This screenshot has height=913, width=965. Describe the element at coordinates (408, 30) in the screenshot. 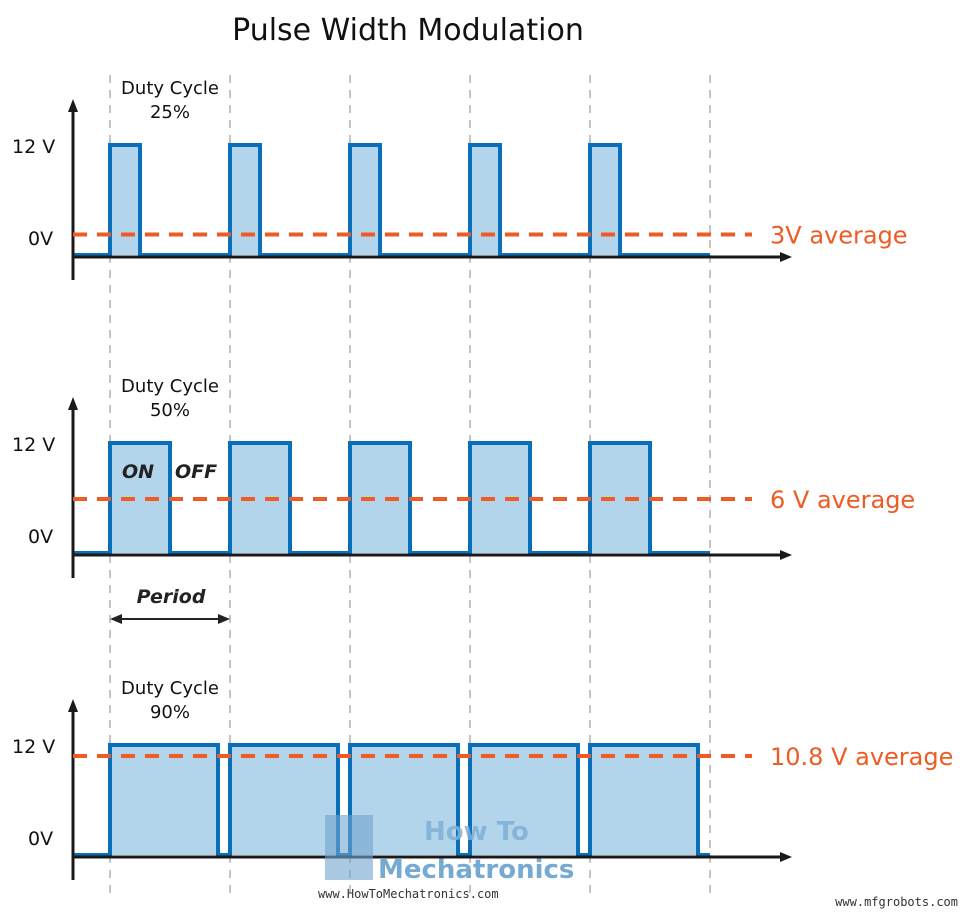

I see `page-title: Pulse Width Modulation` at that location.